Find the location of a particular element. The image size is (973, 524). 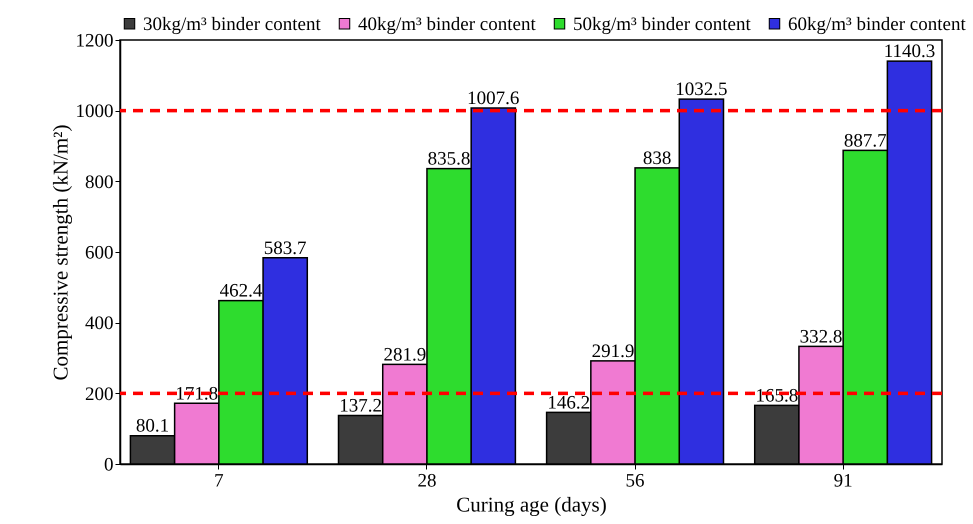

data-label: 281.9 is located at coordinates (404, 355).